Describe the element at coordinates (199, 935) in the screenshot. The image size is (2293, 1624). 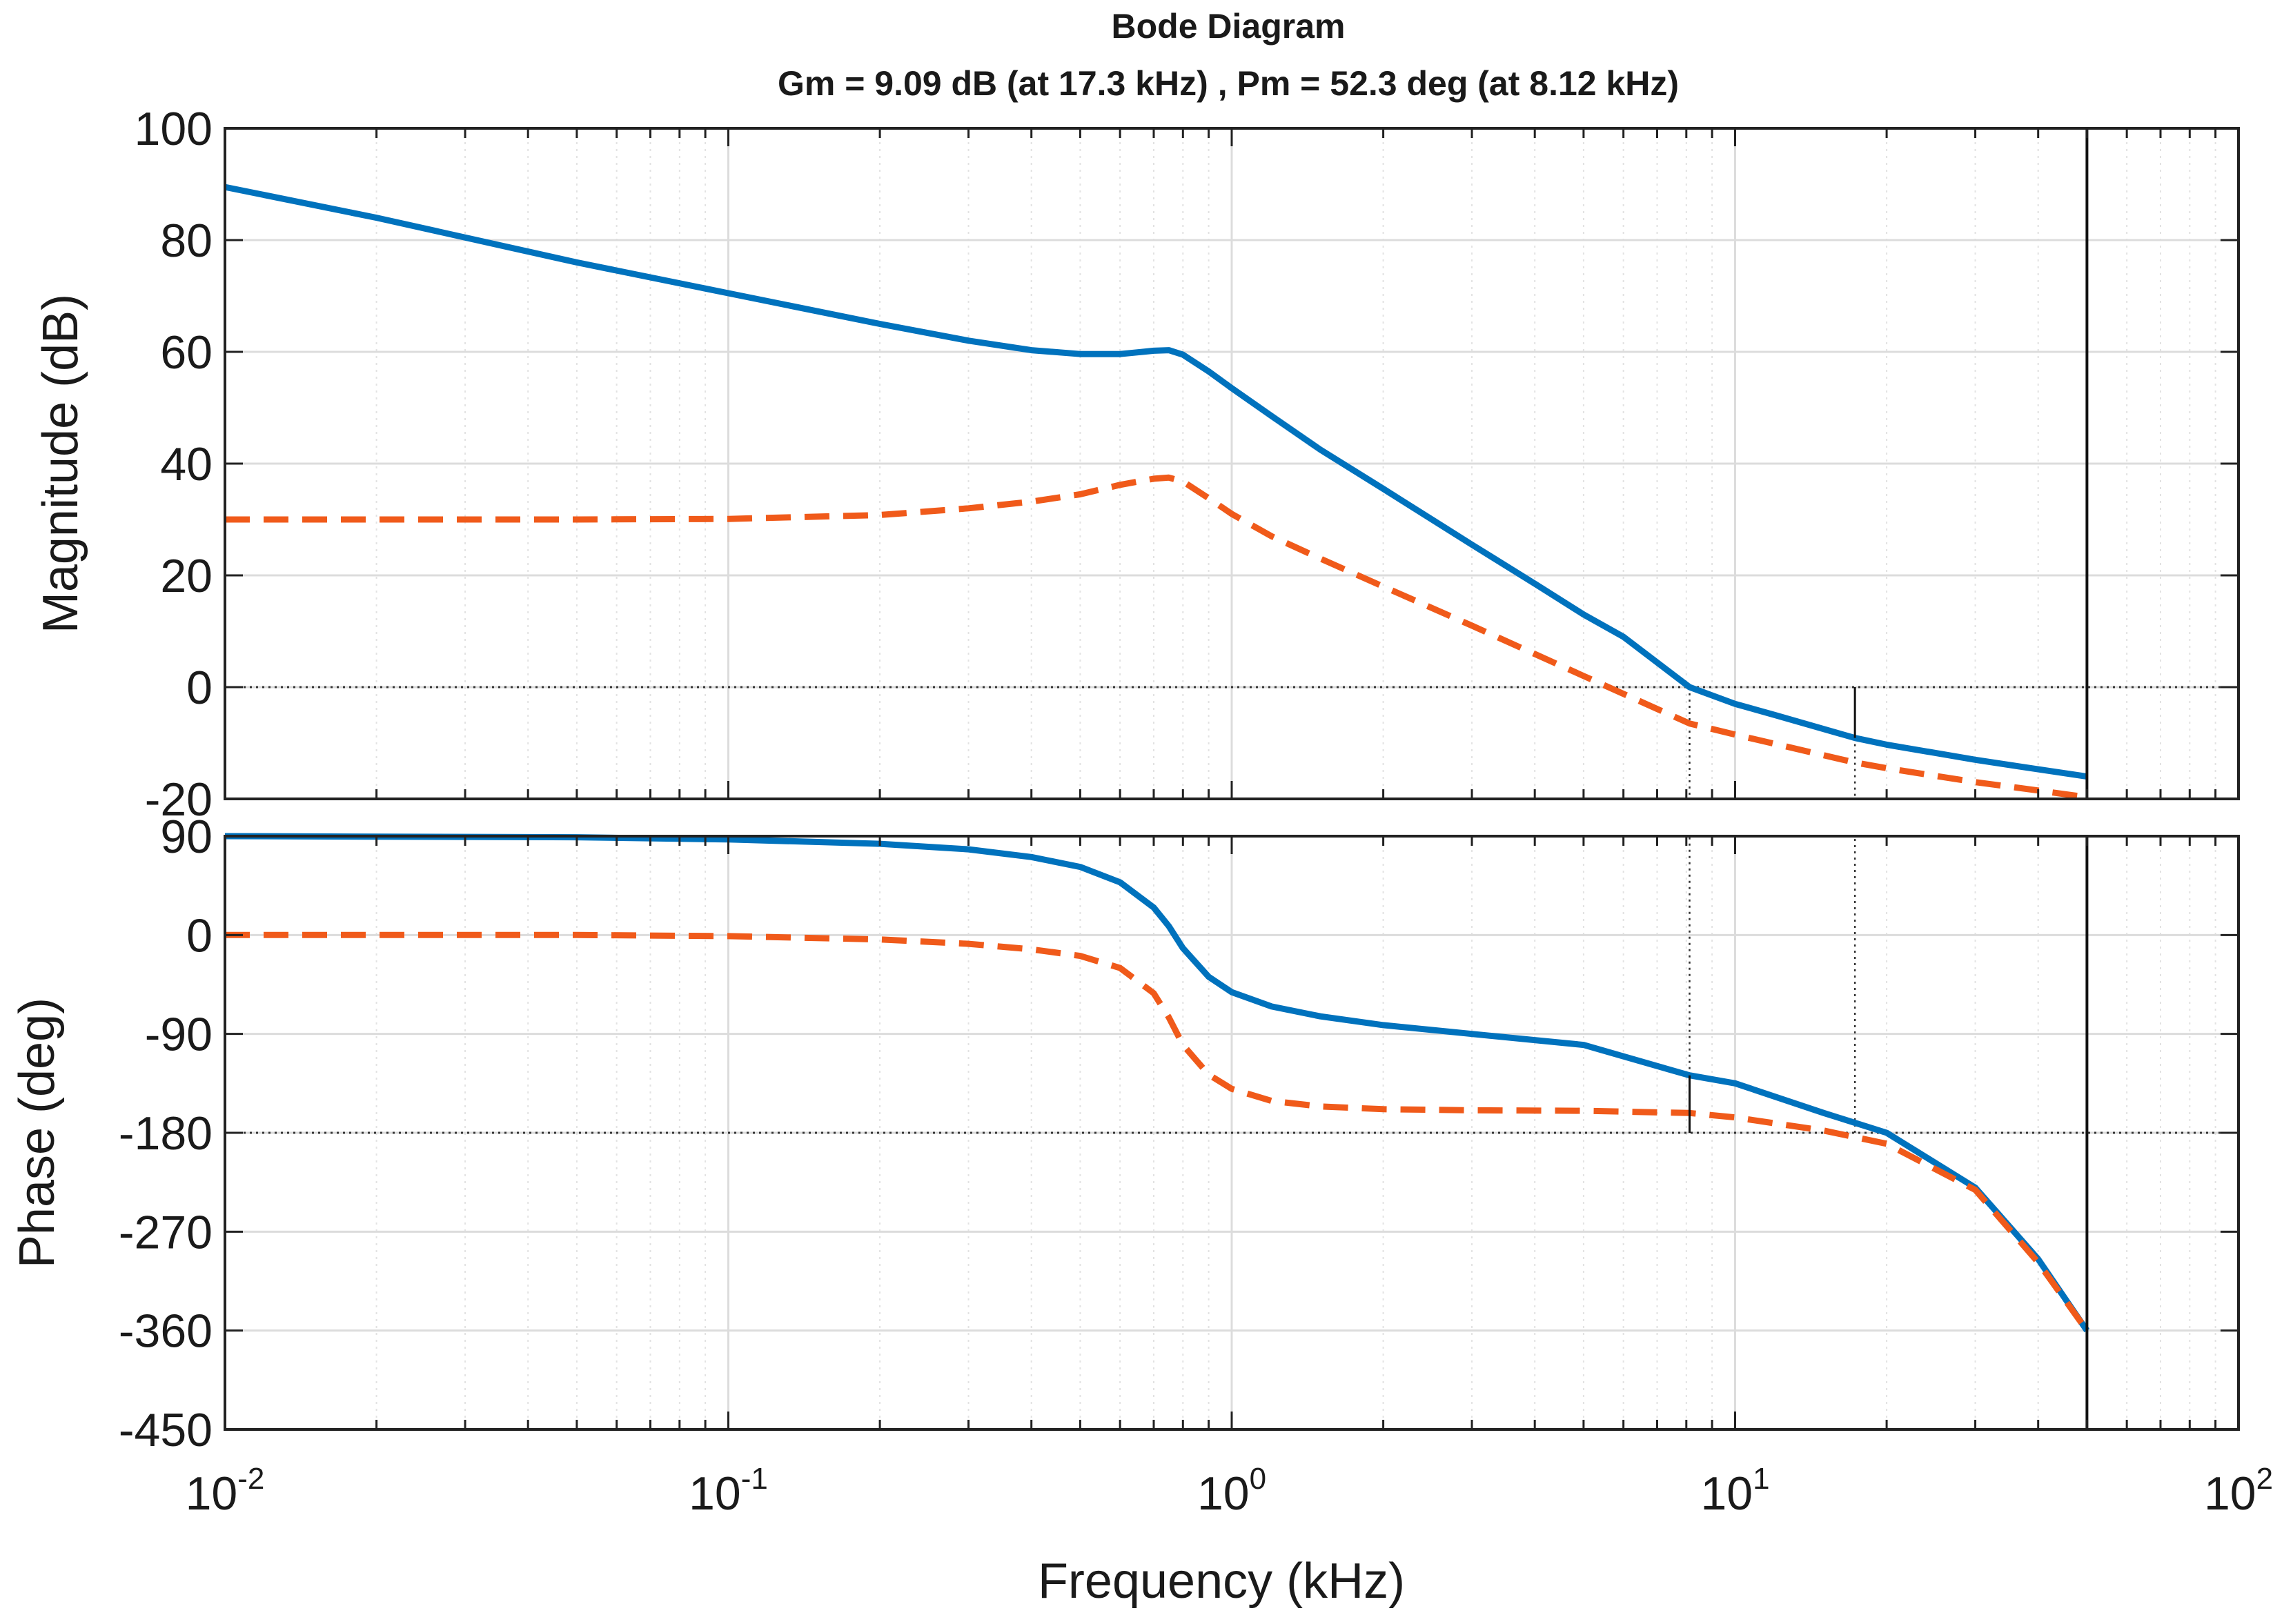
I see `phase-y-tick-label: 0` at that location.